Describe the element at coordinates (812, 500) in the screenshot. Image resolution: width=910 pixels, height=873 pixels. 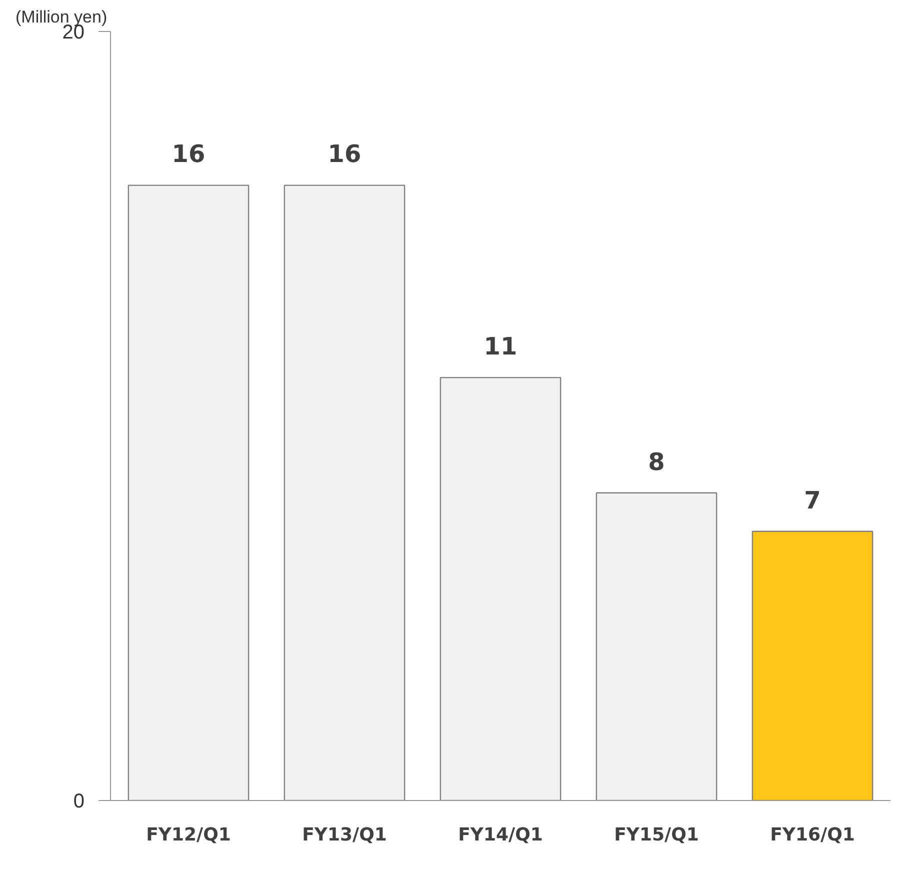
I see `data-label: 7` at that location.